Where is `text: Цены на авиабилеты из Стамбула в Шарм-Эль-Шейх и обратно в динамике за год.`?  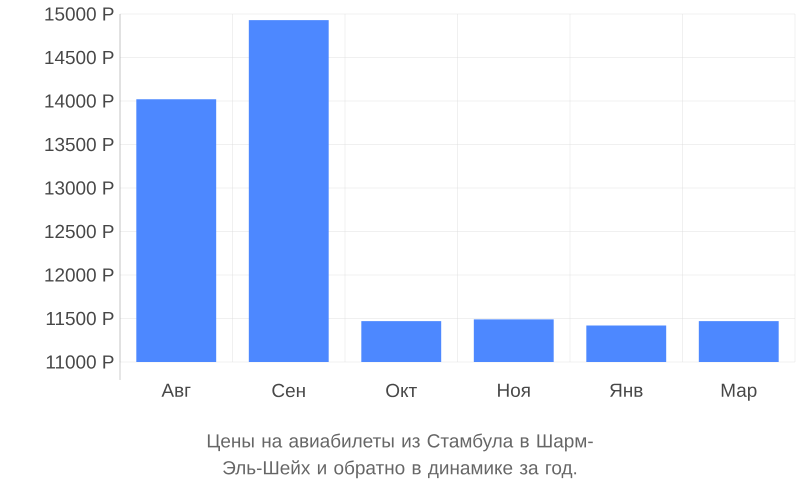 text: Цены на авиабилеты из Стамбула в Шарм-Эль-Шейх и обратно в динамике за год. is located at coordinates (400, 456).